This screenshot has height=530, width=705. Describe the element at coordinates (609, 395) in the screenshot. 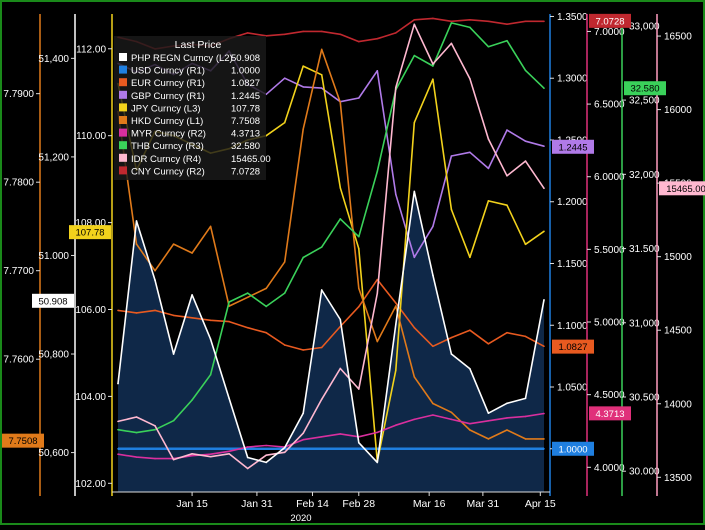

I see `axis-tick-label: 4.5000` at that location.